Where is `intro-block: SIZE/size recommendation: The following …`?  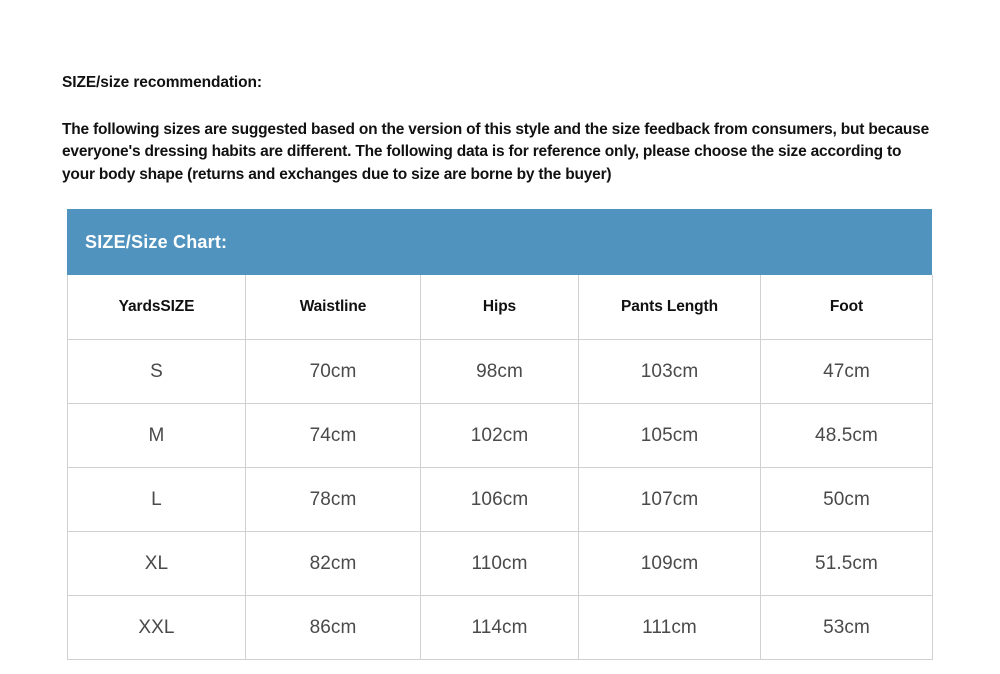
intro-block: SIZE/size recommendation: The following … is located at coordinates (502, 130).